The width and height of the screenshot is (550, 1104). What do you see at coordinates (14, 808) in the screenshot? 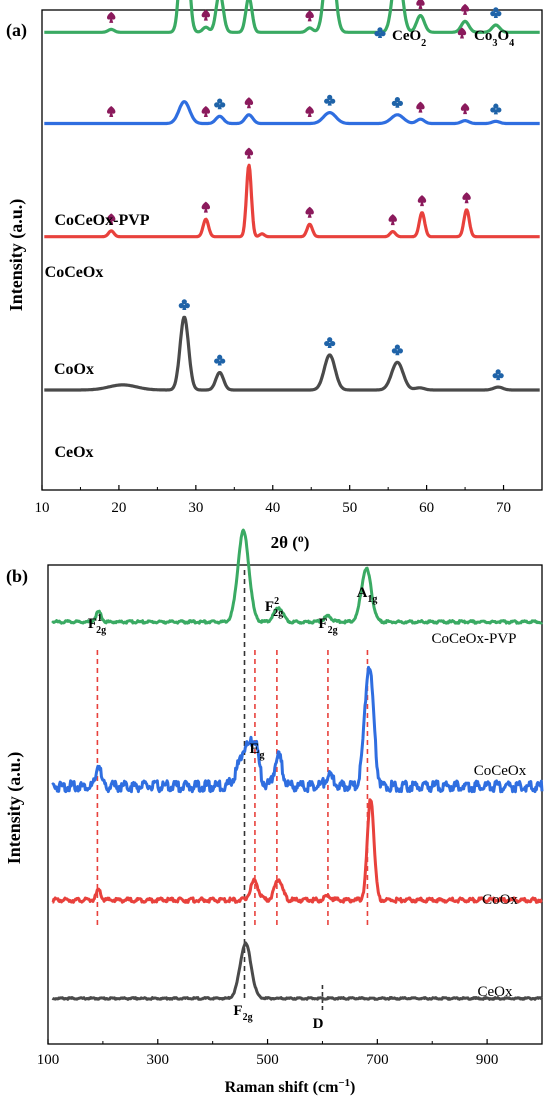
I see `panel-b-ylabel: Intensity (a.u.)` at bounding box center [14, 808].